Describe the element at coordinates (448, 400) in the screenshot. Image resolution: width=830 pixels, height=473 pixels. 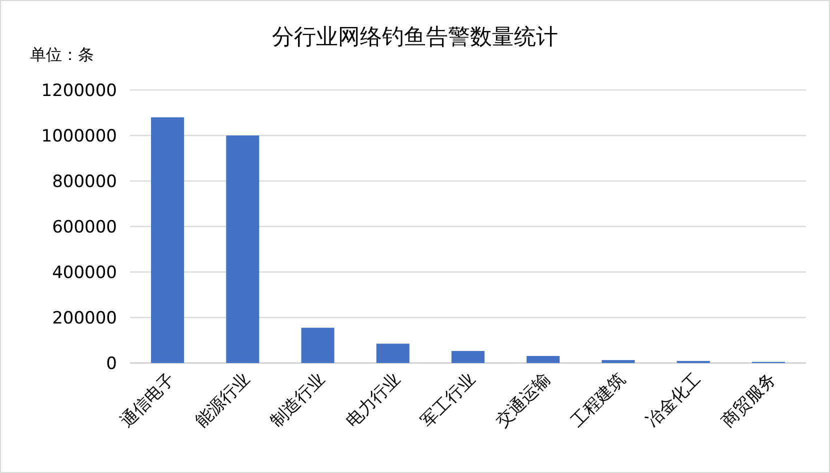
I see `x-tick-label: 军工行业` at that location.